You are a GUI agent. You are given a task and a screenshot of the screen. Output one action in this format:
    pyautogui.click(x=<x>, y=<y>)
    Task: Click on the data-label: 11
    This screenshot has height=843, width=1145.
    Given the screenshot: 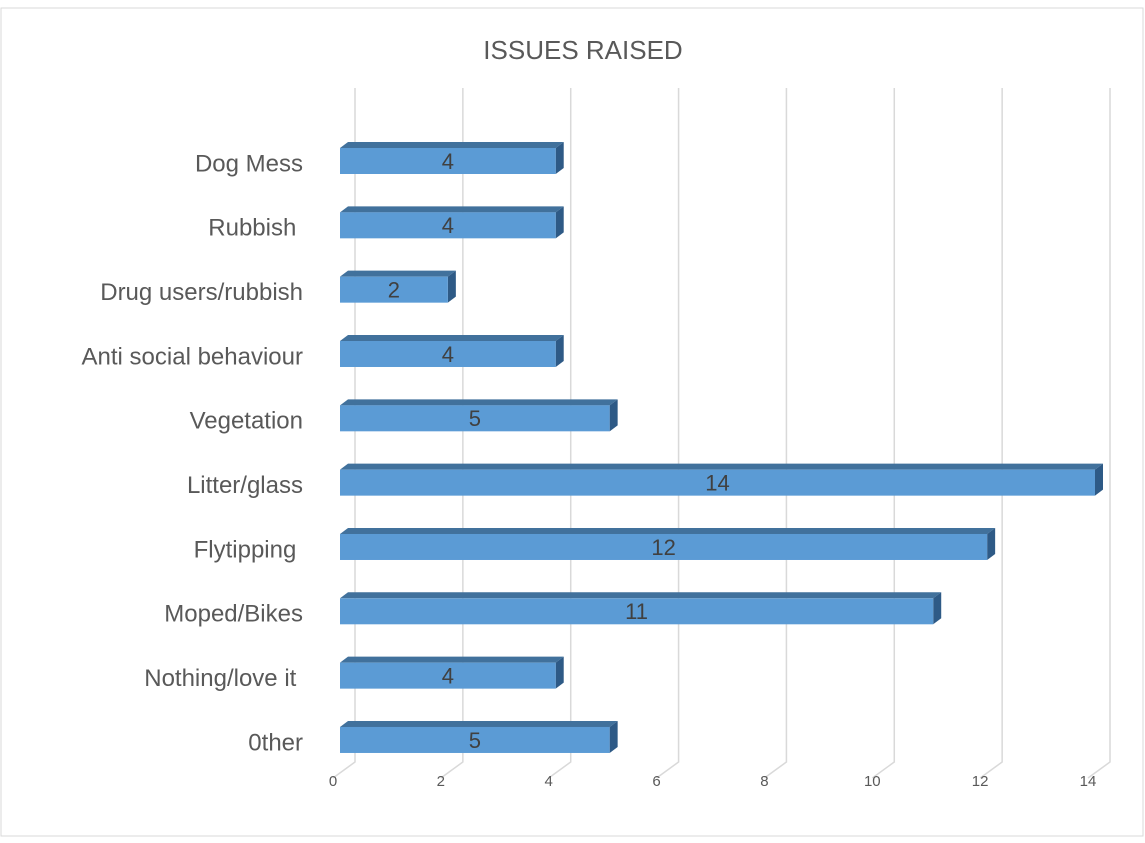 What is the action you would take?
    pyautogui.click(x=636, y=611)
    